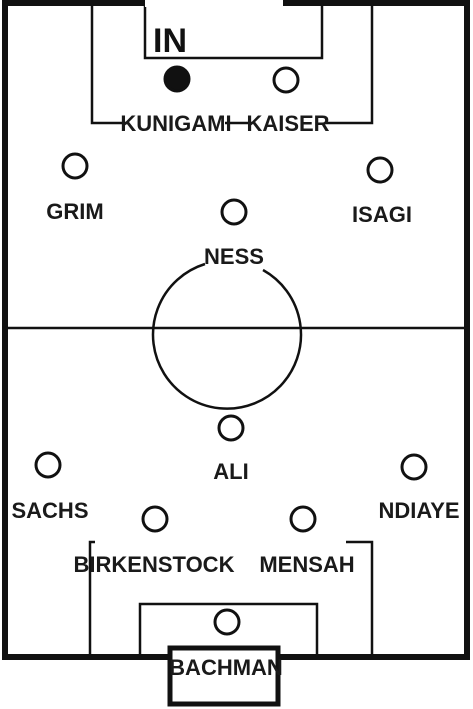 The width and height of the screenshot is (473, 709). What do you see at coordinates (175, 123) in the screenshot?
I see `player-label: KUNIGAMI` at bounding box center [175, 123].